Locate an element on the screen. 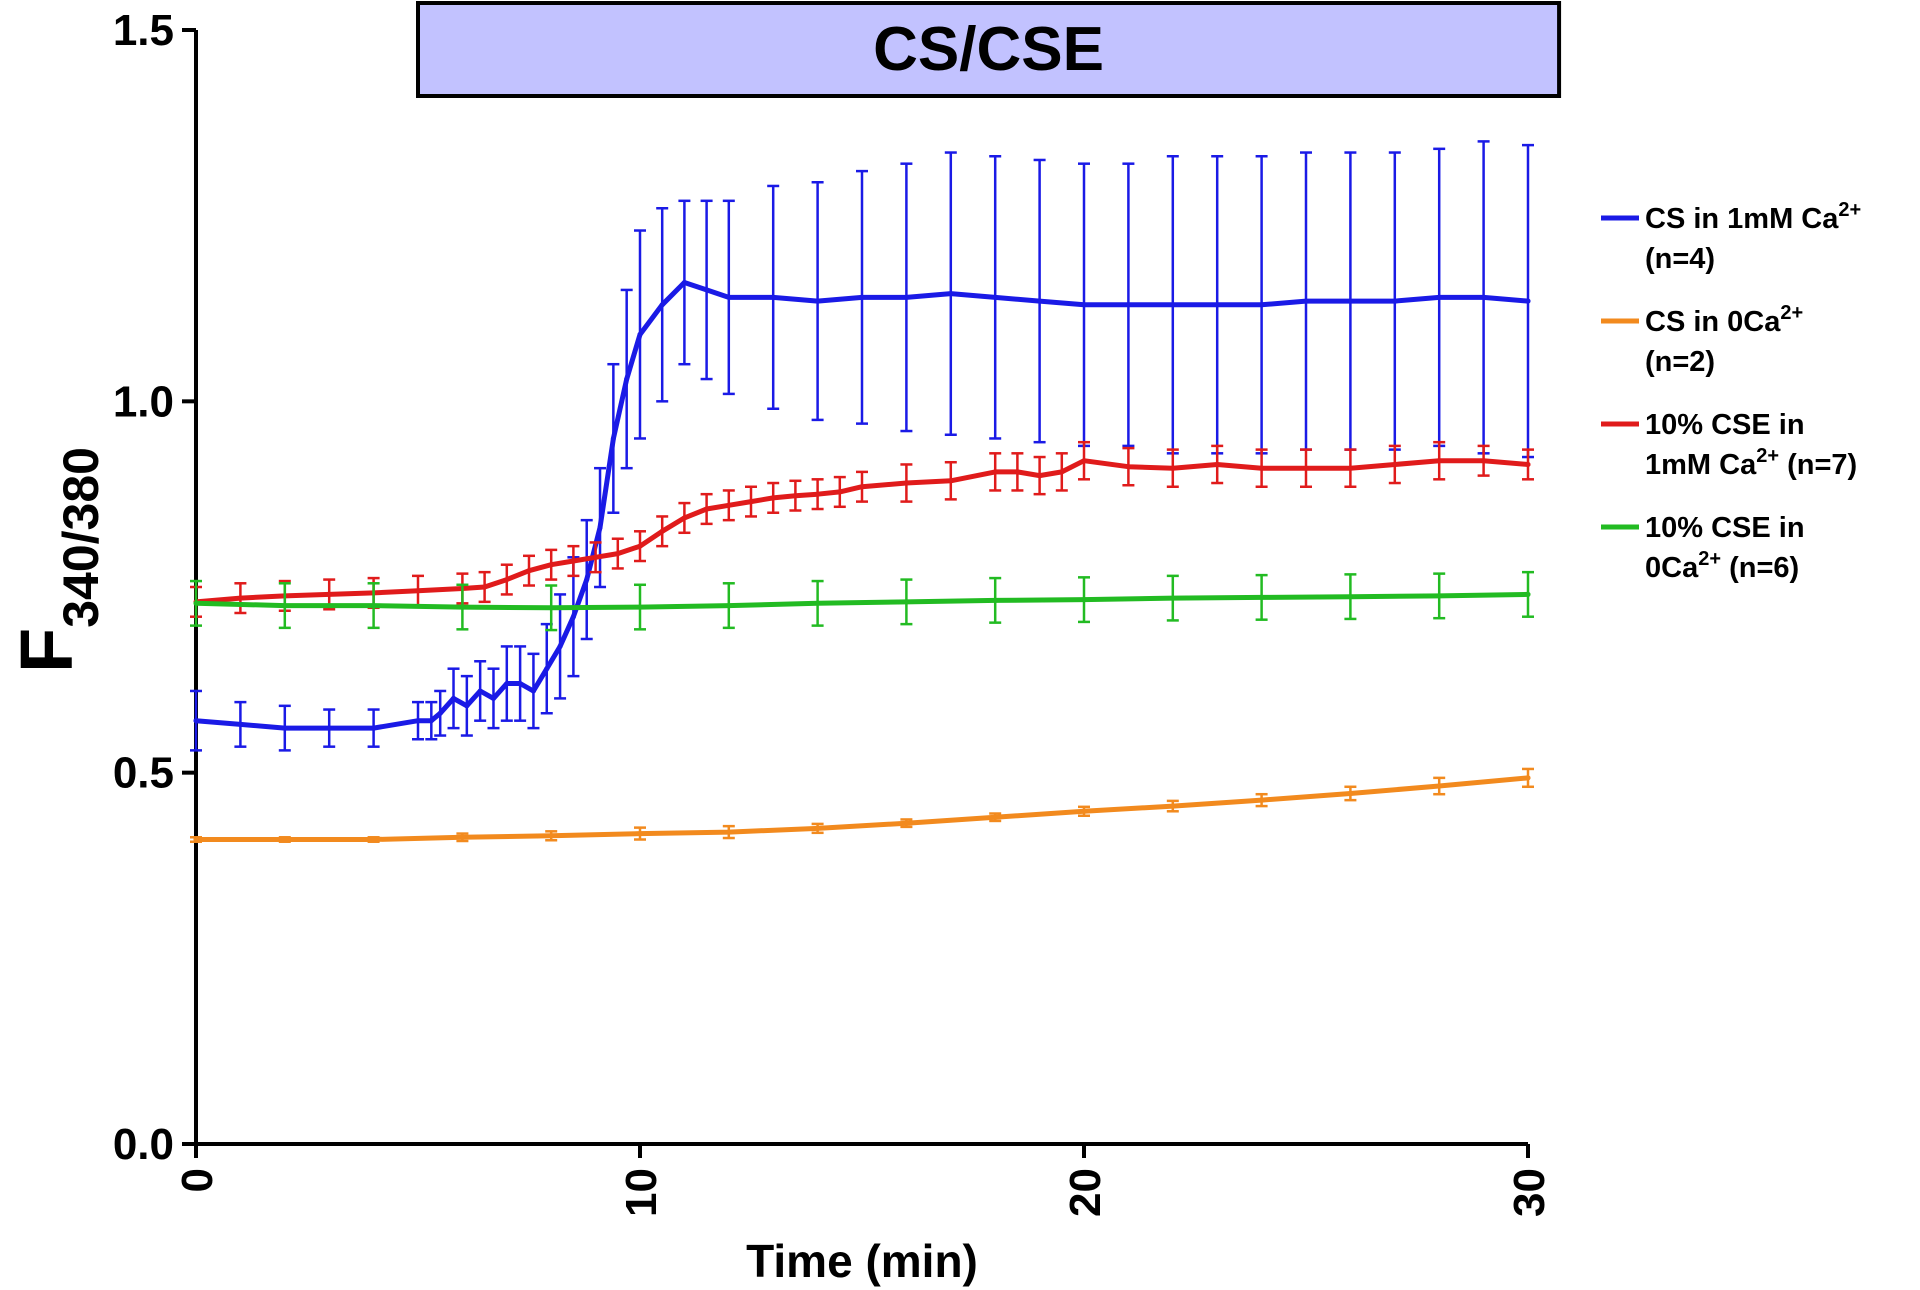 This screenshot has height=1290, width=1920. legend-label-line1: CS in 0Ca2+ is located at coordinates (1724, 320).